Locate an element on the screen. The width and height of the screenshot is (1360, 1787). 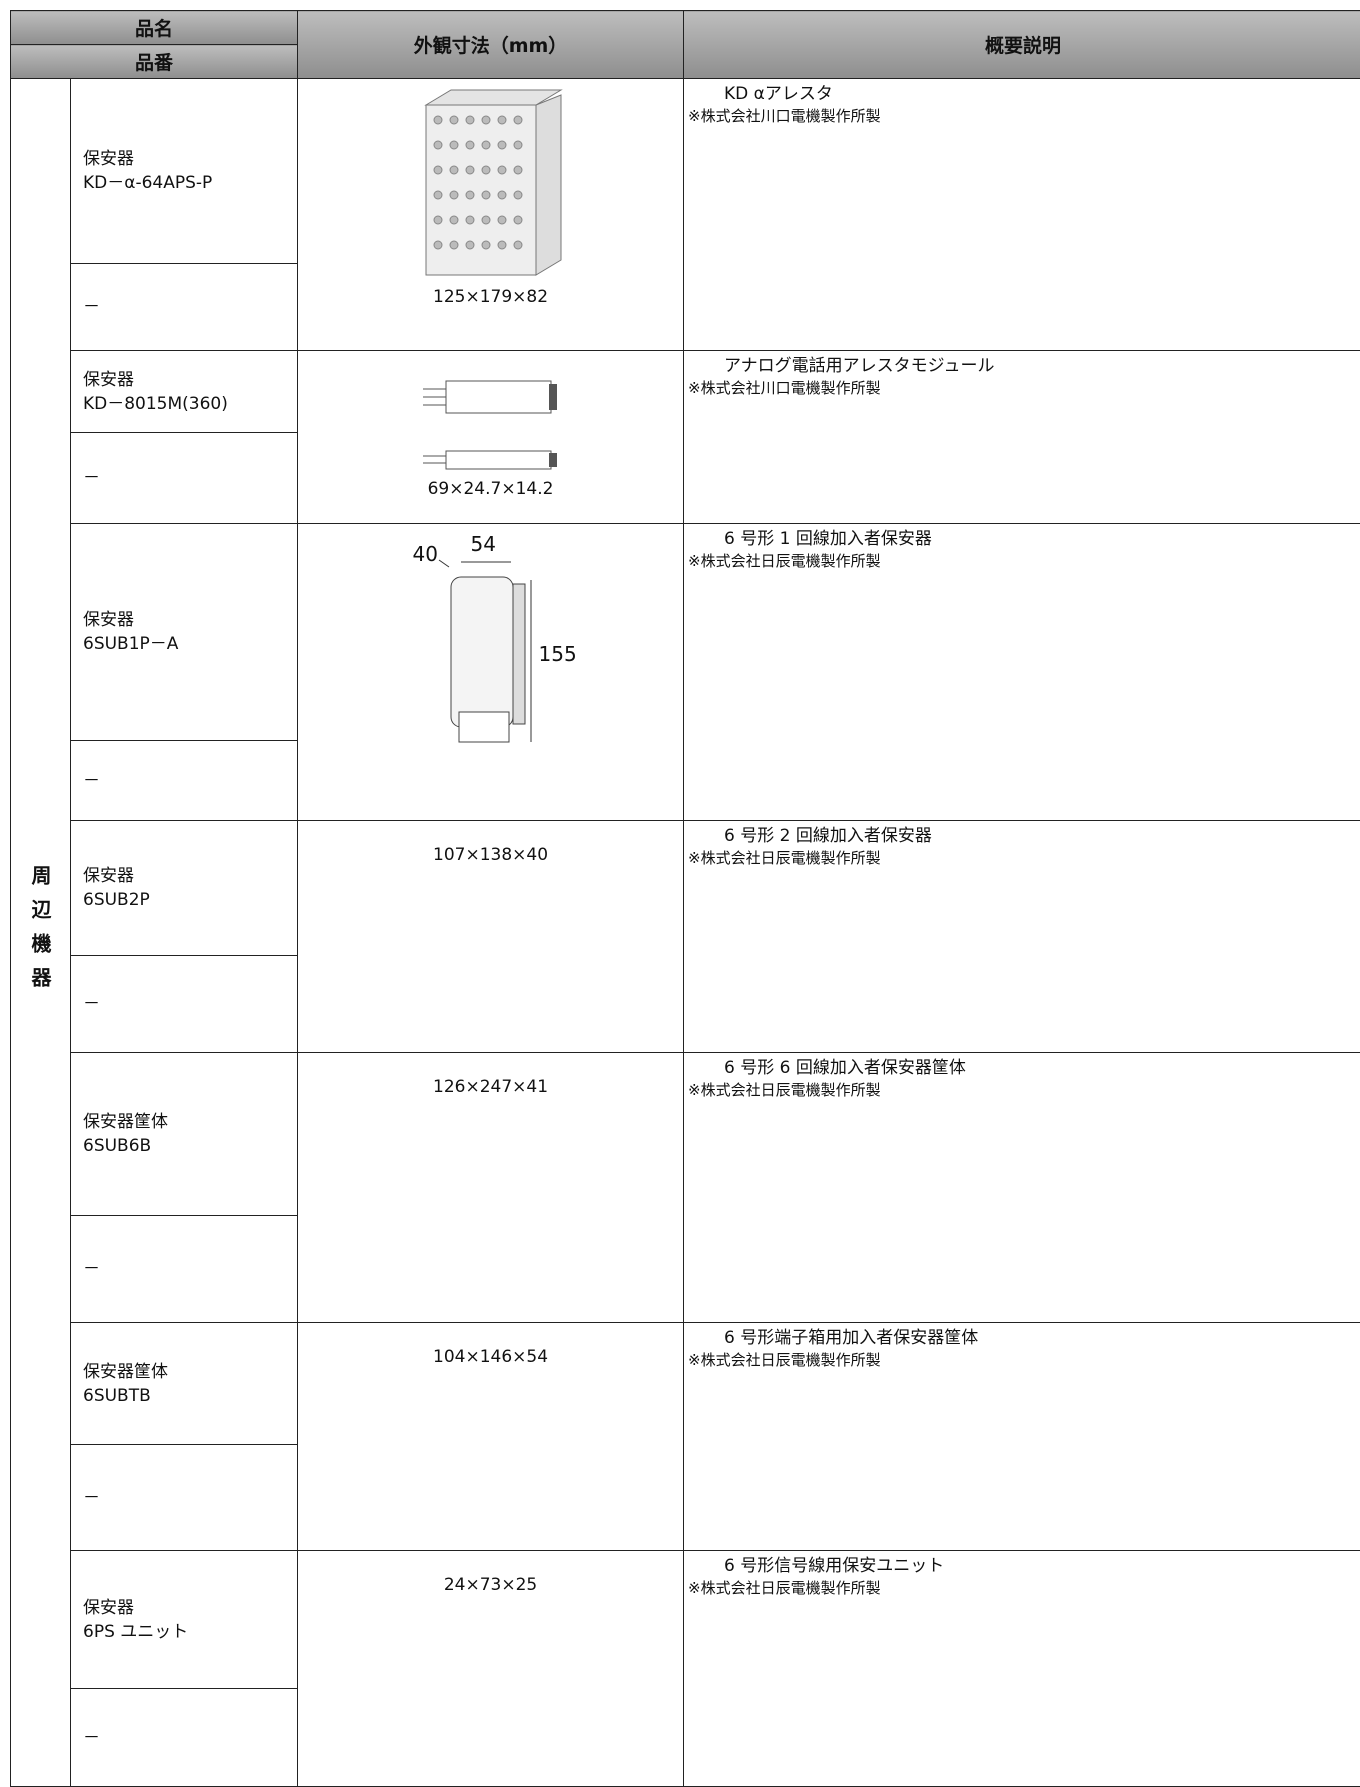
item-number: 6SUBTB is located at coordinates (190, 1396).